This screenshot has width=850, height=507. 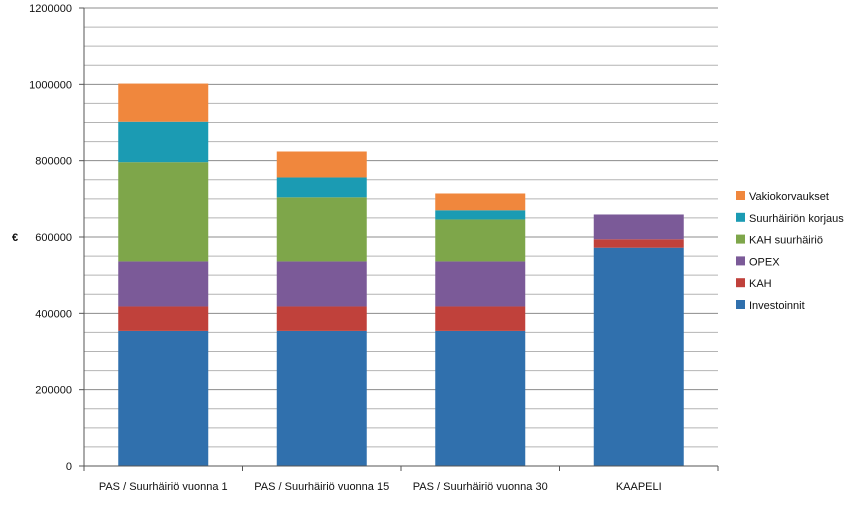 I want to click on y-tick-label: 200000, so click(x=53, y=391).